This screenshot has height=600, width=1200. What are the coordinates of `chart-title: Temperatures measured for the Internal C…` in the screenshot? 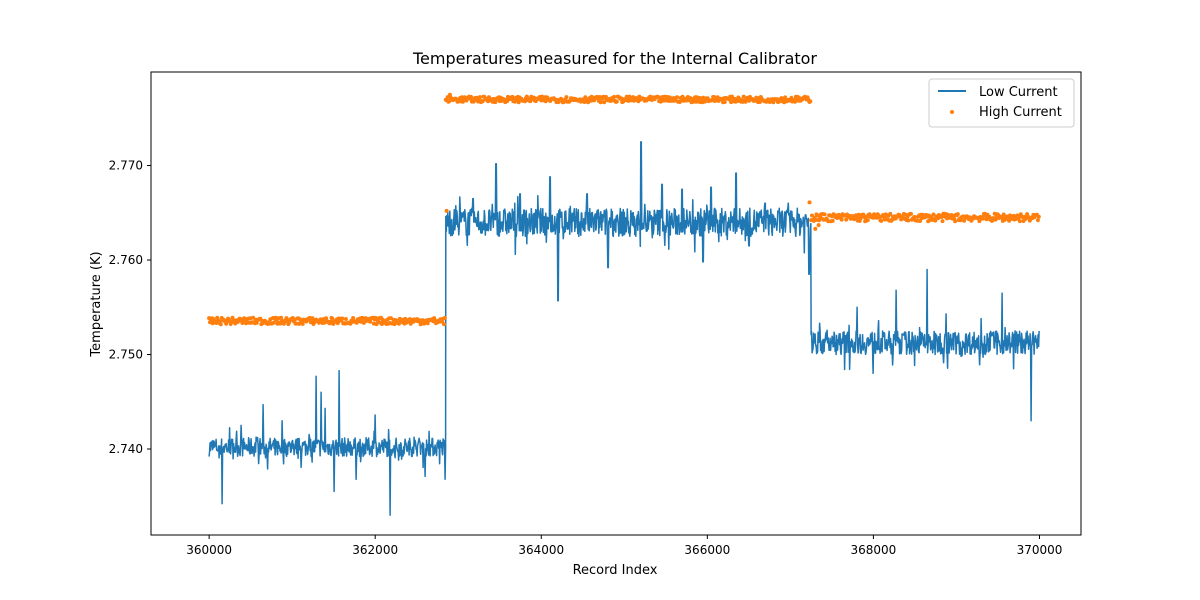 It's located at (614, 58).